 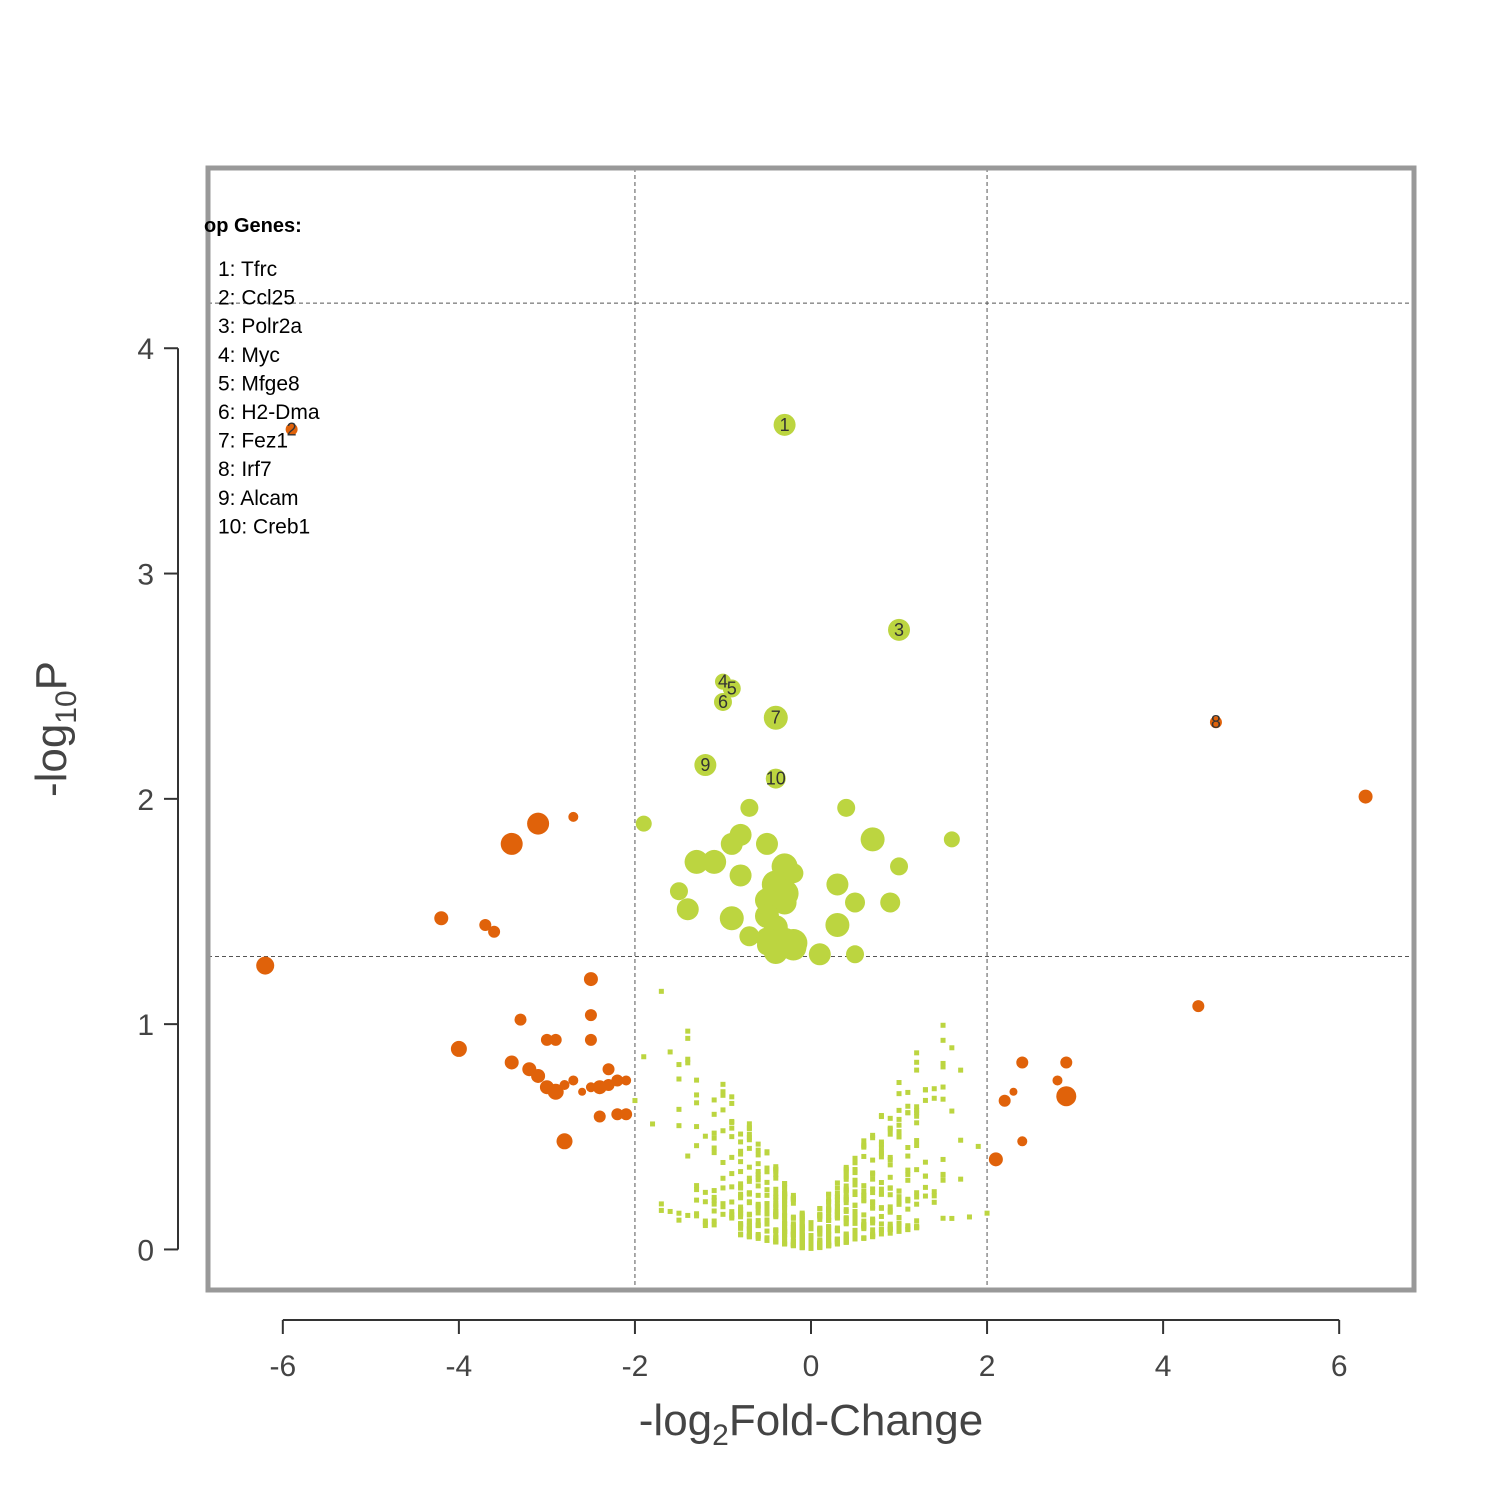 What do you see at coordinates (51, 675) in the screenshot?
I see `y-axis-label-suffix: P` at bounding box center [51, 675].